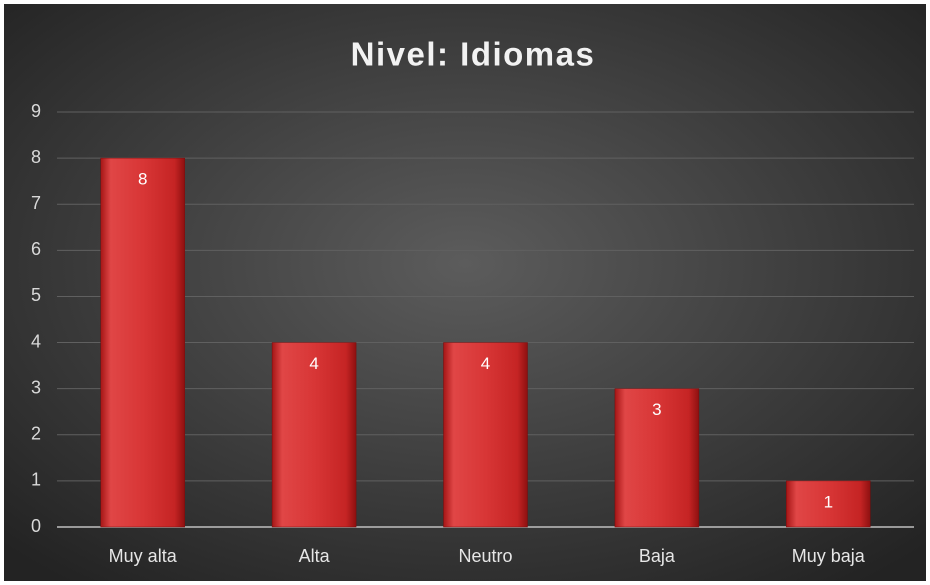  What do you see at coordinates (36, 203) in the screenshot?
I see `y-tick-label: 7` at bounding box center [36, 203].